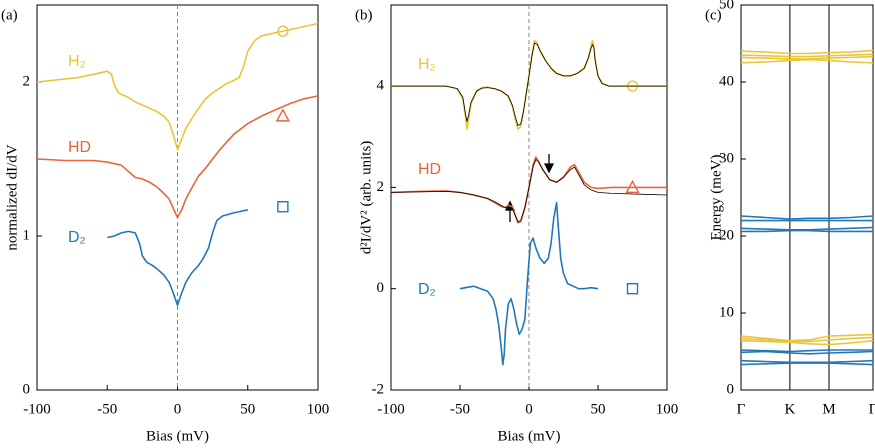 The width and height of the screenshot is (875, 448). I want to click on y-tick-label: 50, so click(726, 6).